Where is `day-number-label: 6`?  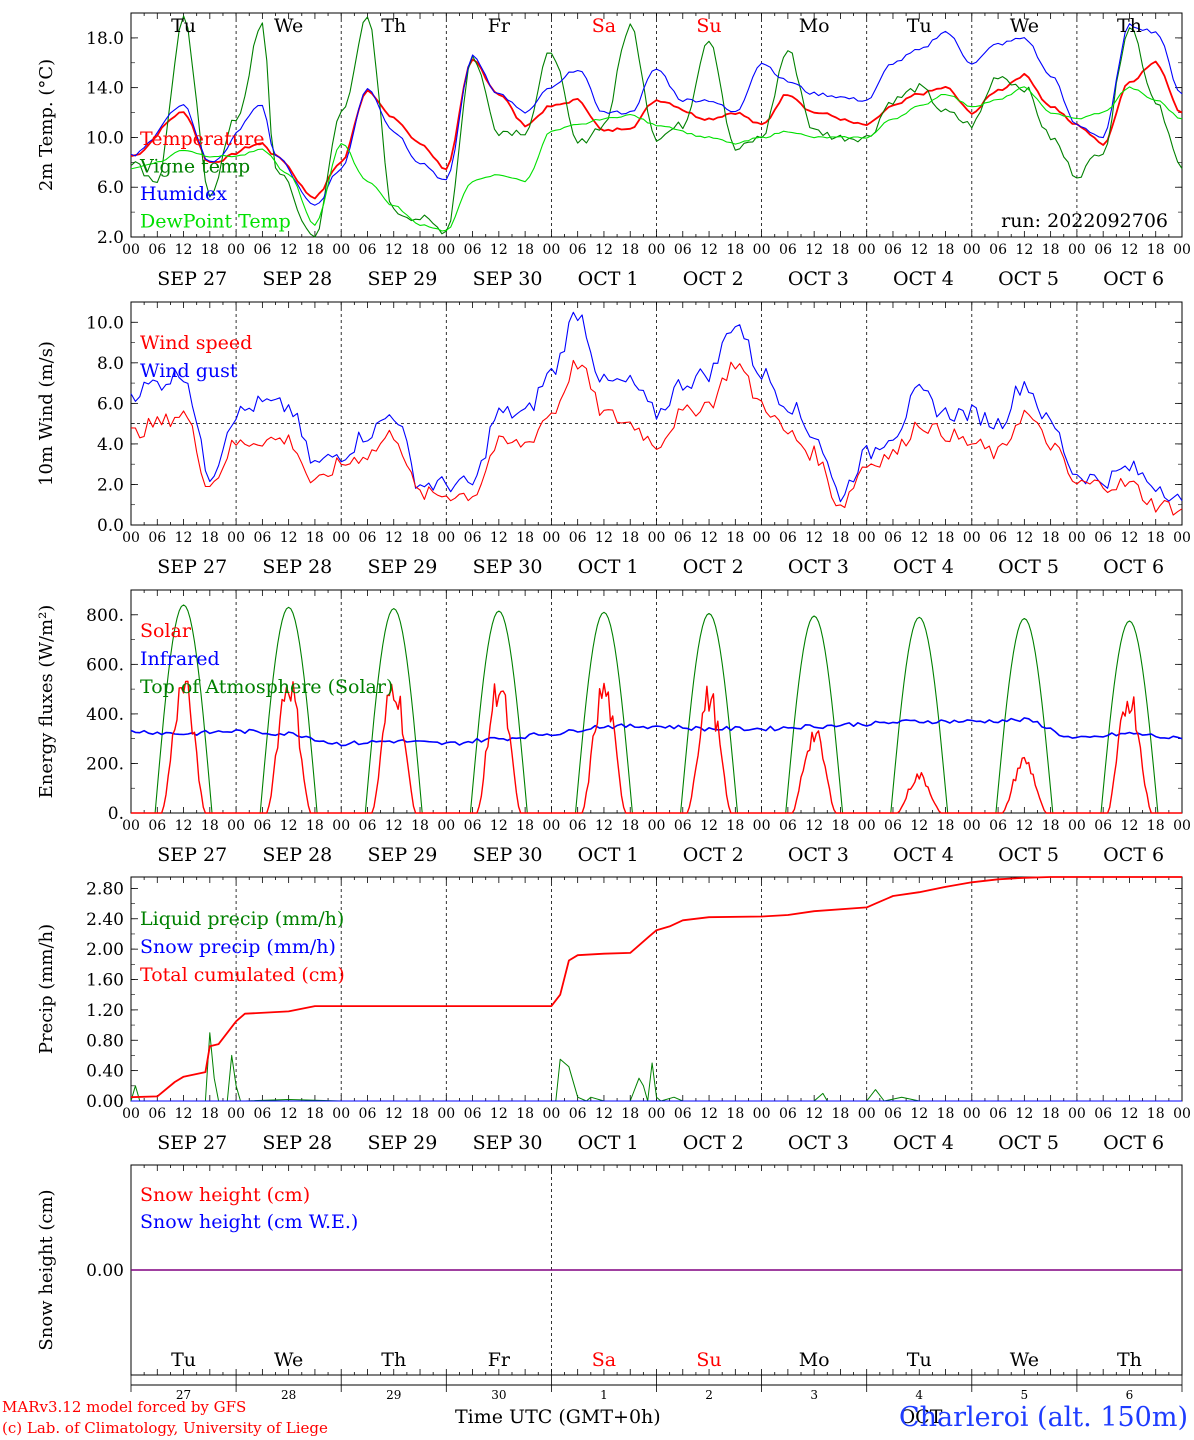 day-number-label: 6 is located at coordinates (1130, 1395).